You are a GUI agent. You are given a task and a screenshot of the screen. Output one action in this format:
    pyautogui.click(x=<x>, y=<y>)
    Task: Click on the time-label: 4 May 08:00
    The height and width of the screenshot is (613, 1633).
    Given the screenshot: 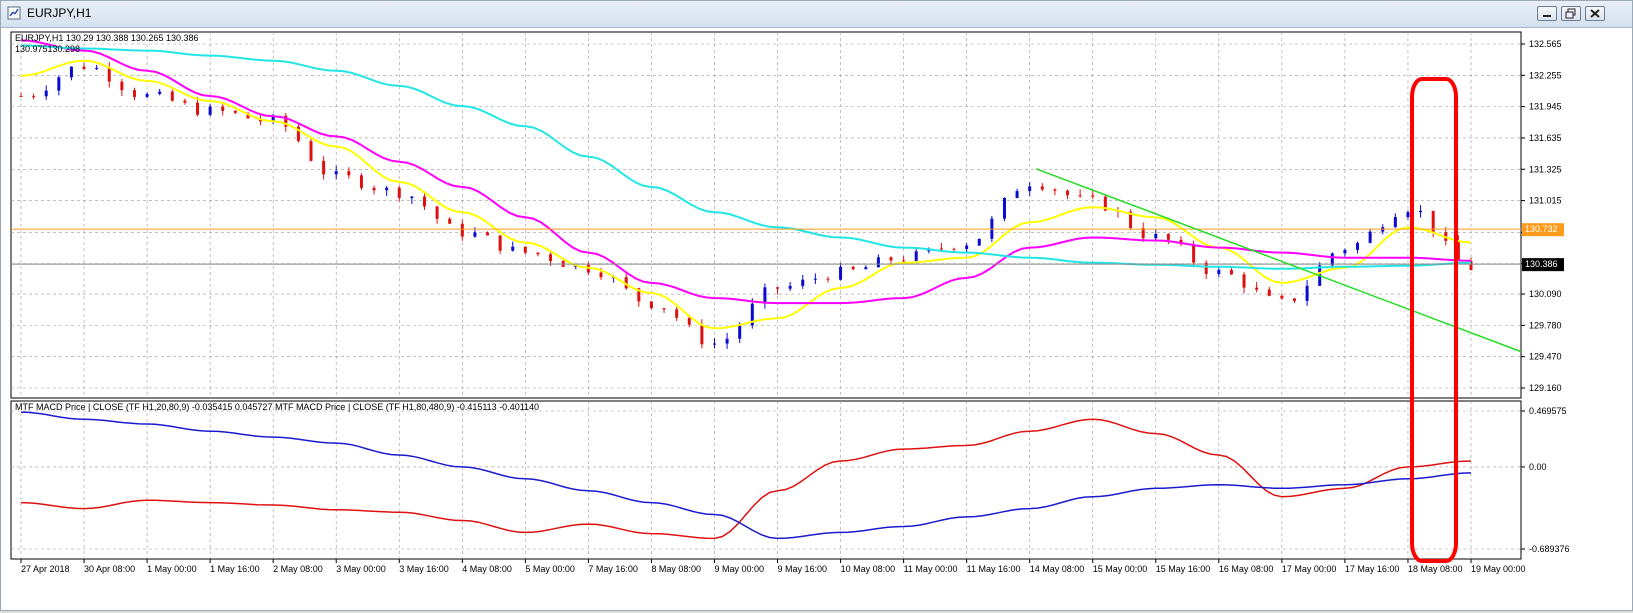 What is the action you would take?
    pyautogui.click(x=487, y=569)
    